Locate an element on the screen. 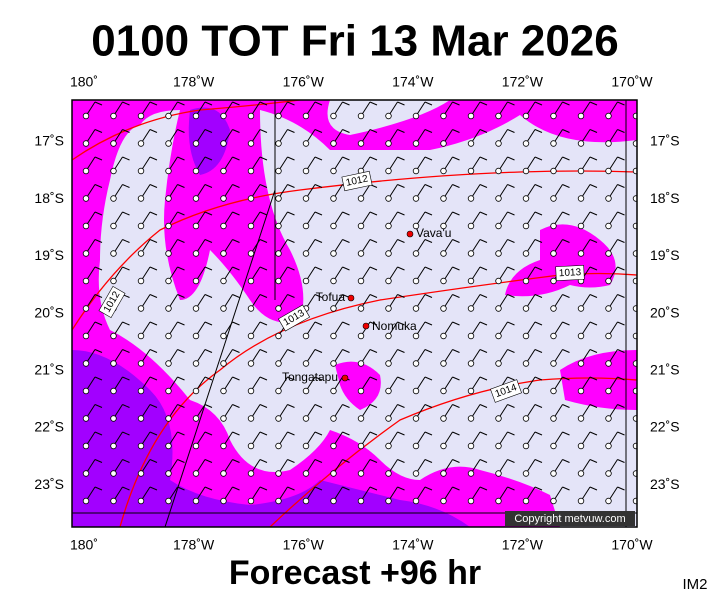 The width and height of the screenshot is (711, 600). lon-label-bottom: 180˚ is located at coordinates (84, 545).